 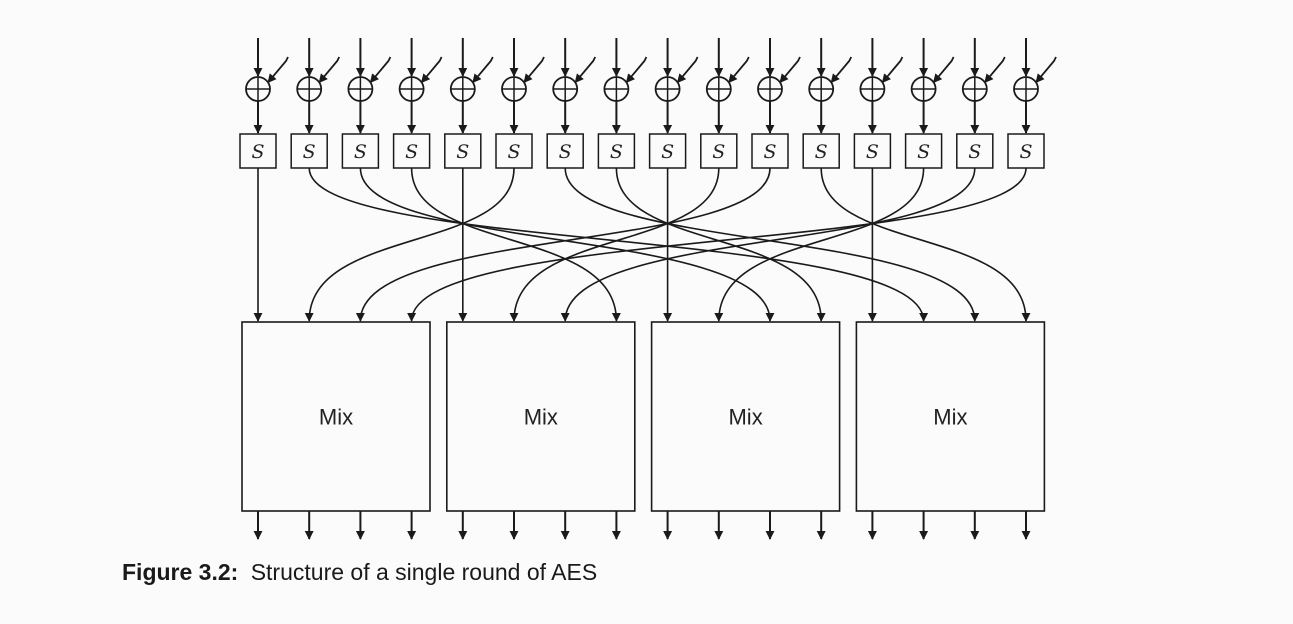 I want to click on mix-block-1: Mix, so click(x=540, y=416).